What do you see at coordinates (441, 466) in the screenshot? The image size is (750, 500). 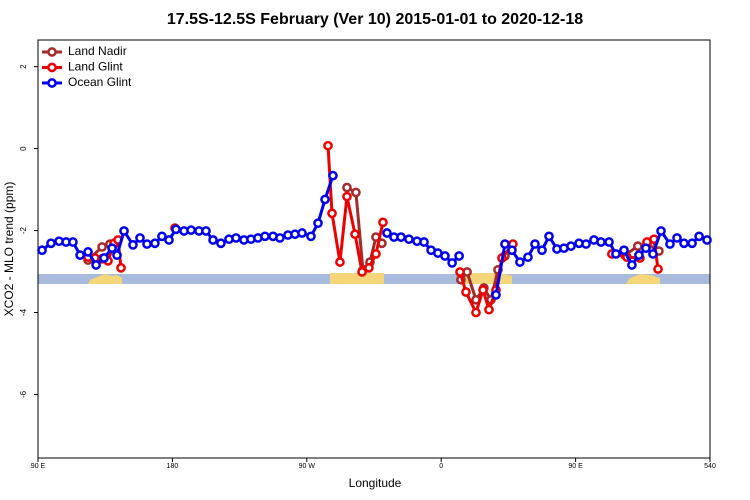 I see `x-tick-label: 0` at bounding box center [441, 466].